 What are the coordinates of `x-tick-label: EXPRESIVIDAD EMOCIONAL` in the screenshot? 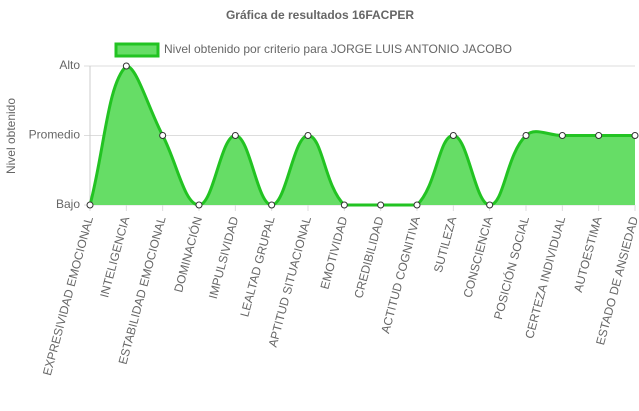 It's located at (68, 296).